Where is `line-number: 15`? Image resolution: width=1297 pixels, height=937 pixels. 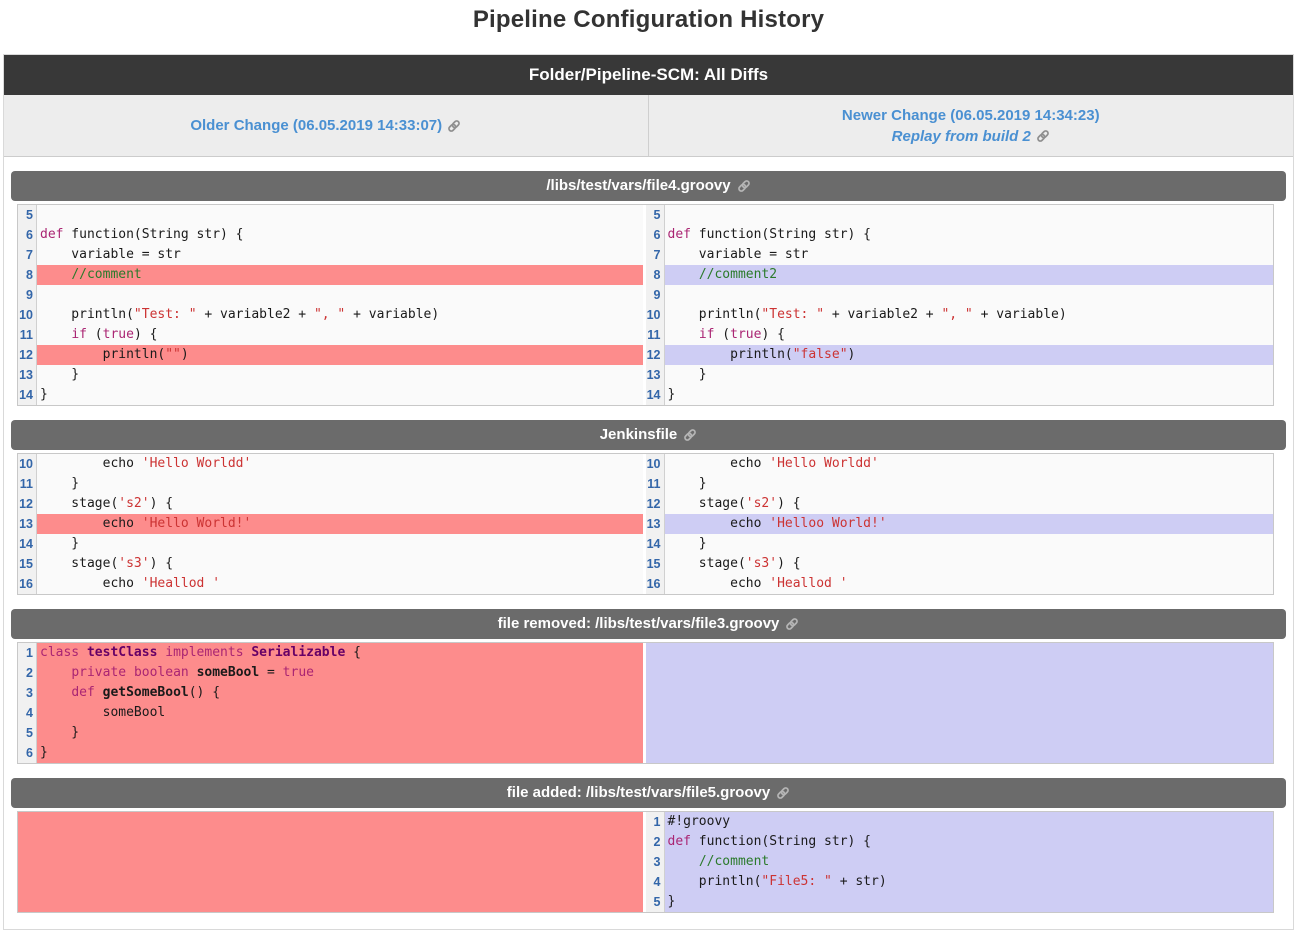
line-number: 15 is located at coordinates (27, 564).